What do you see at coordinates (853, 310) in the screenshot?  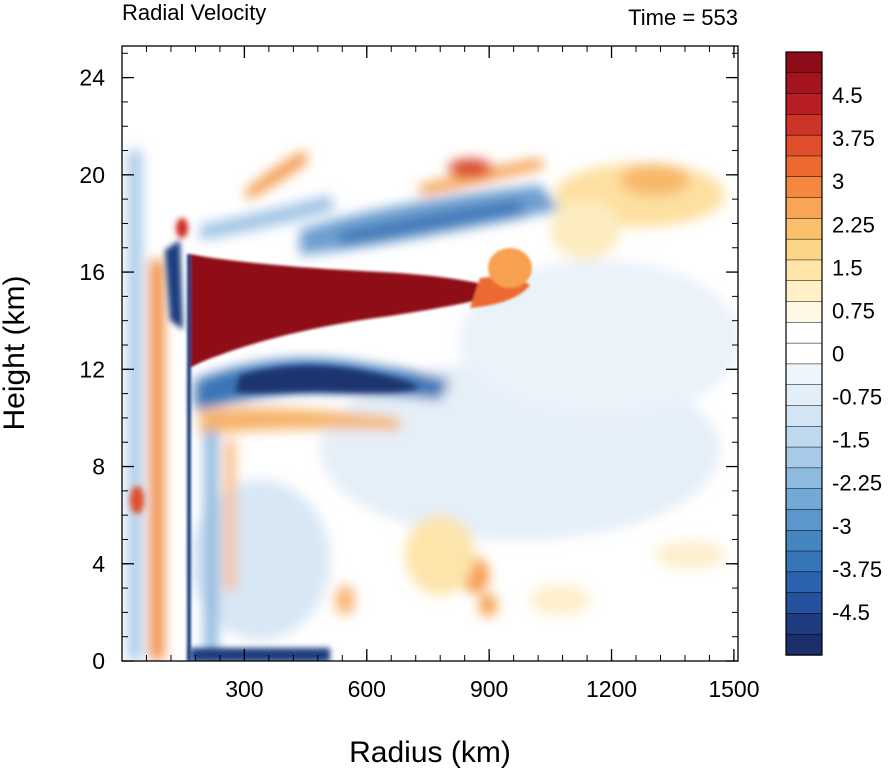 I see `colorbar-label: 0.75` at bounding box center [853, 310].